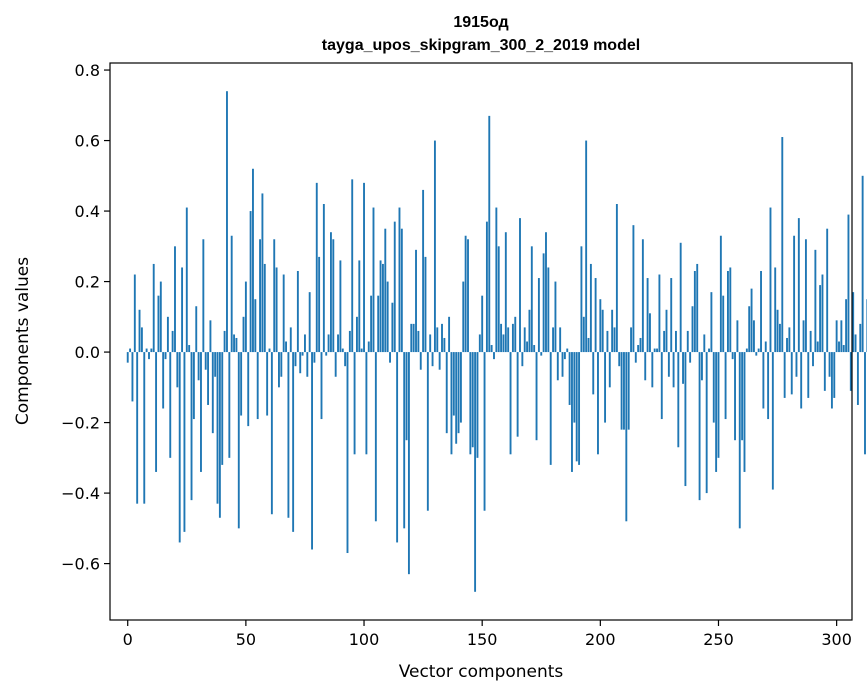  What do you see at coordinates (481, 672) in the screenshot?
I see `x-axis-label: Vector components` at bounding box center [481, 672].